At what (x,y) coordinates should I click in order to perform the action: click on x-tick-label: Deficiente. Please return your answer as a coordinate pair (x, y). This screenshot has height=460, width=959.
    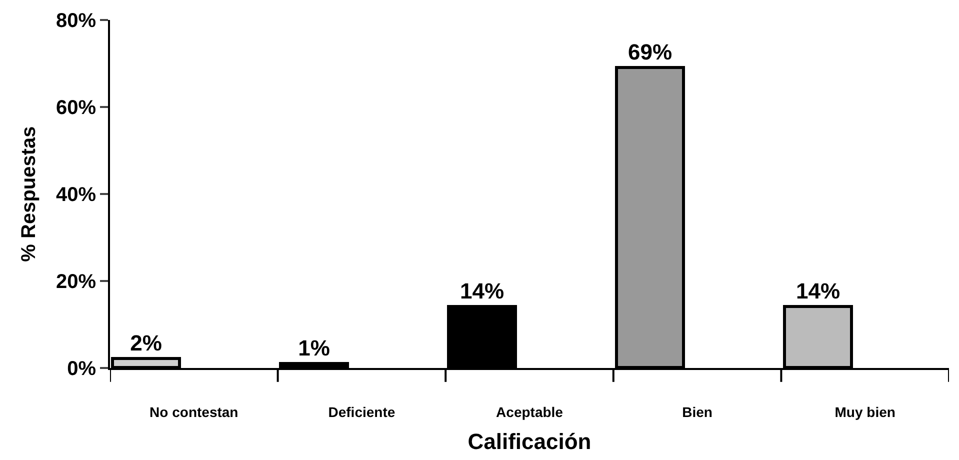
    Looking at the image, I should click on (362, 412).